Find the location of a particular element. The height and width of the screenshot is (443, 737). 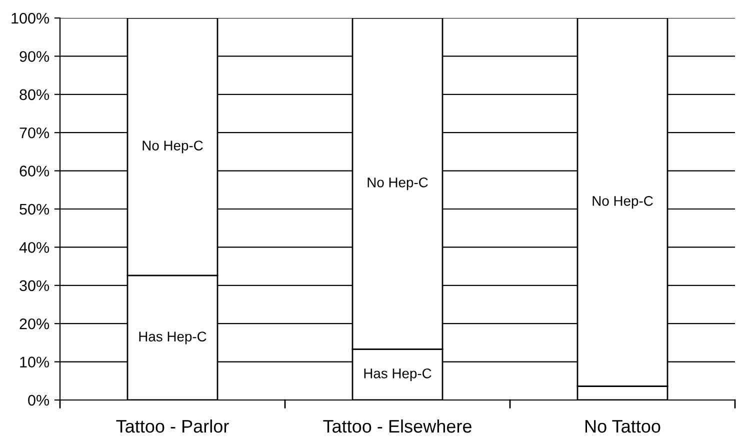

x-tick-label: No Tattoo is located at coordinates (623, 426).